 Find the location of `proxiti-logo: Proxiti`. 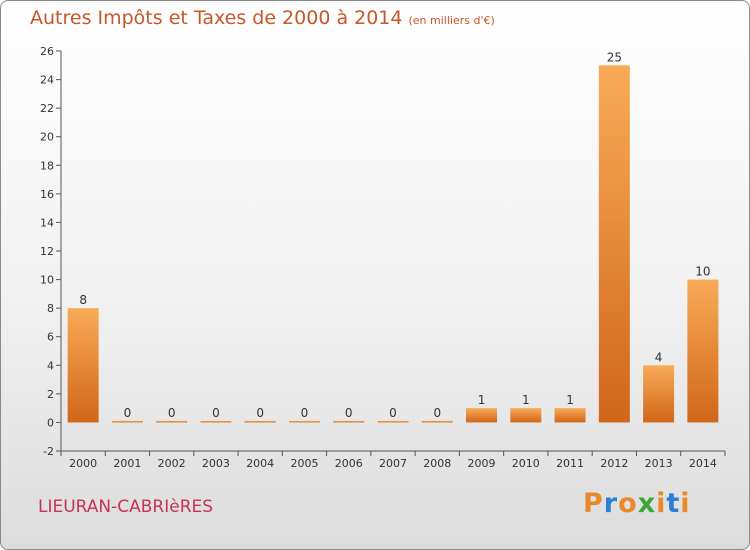

proxiti-logo: Proxiti is located at coordinates (637, 503).